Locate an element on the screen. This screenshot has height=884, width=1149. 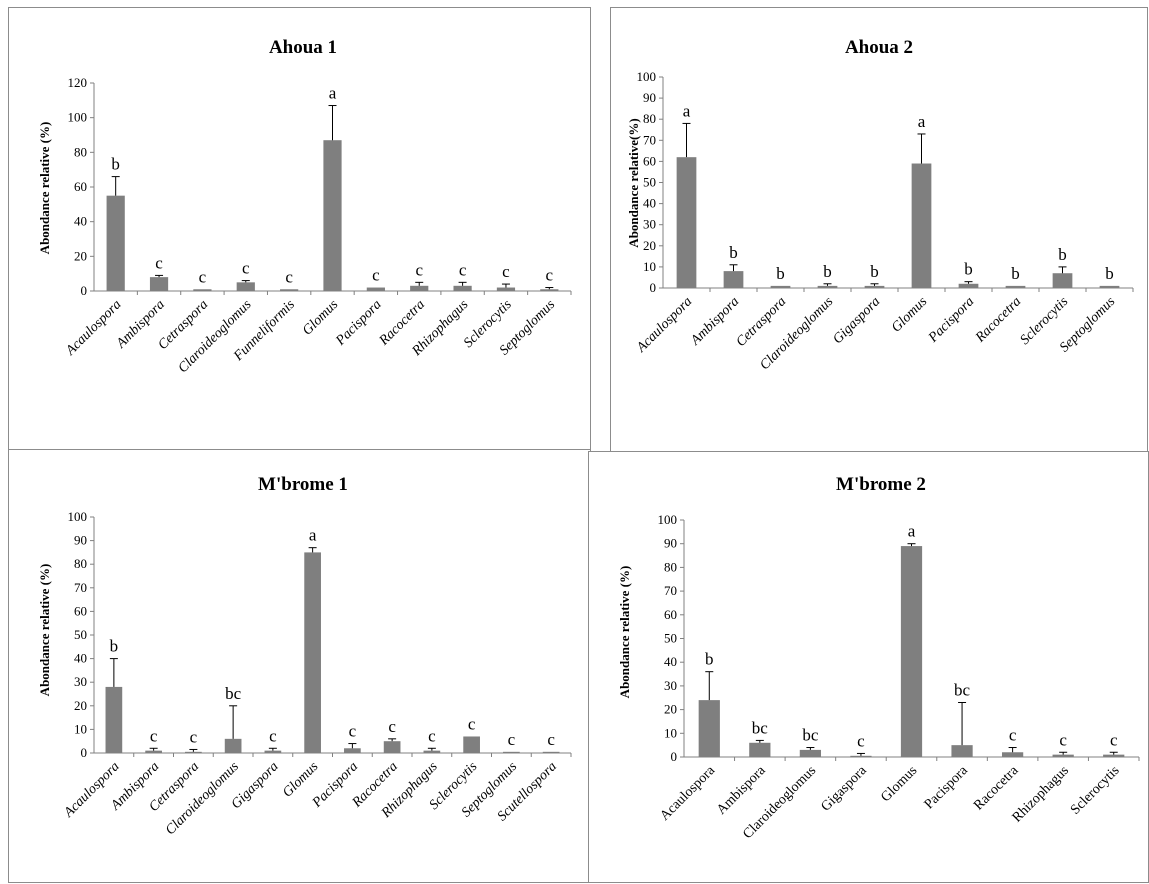
y-axis-label: Abondance relative(%) is located at coordinates (633, 182).